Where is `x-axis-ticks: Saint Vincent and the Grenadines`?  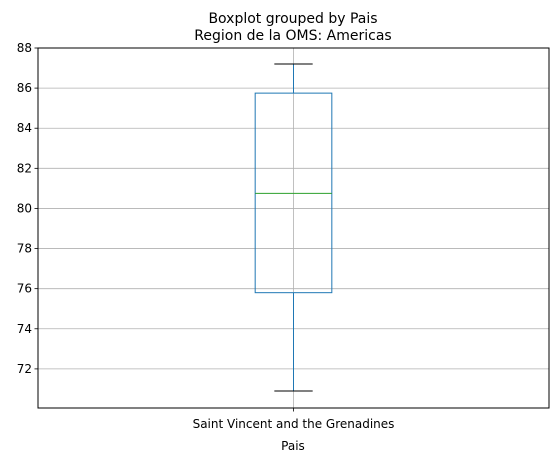
x-axis-ticks: Saint Vincent and the Grenadines is located at coordinates (294, 419).